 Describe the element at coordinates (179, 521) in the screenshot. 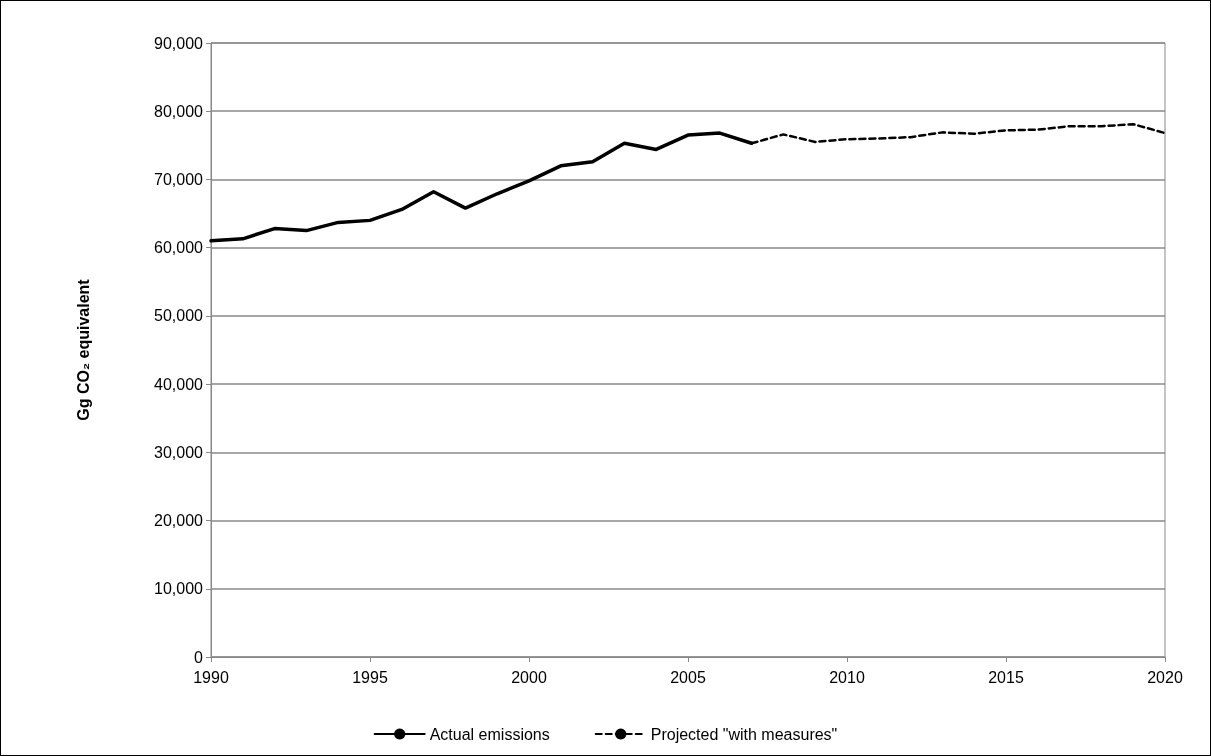

I see `y-tick-label: 20,000` at that location.